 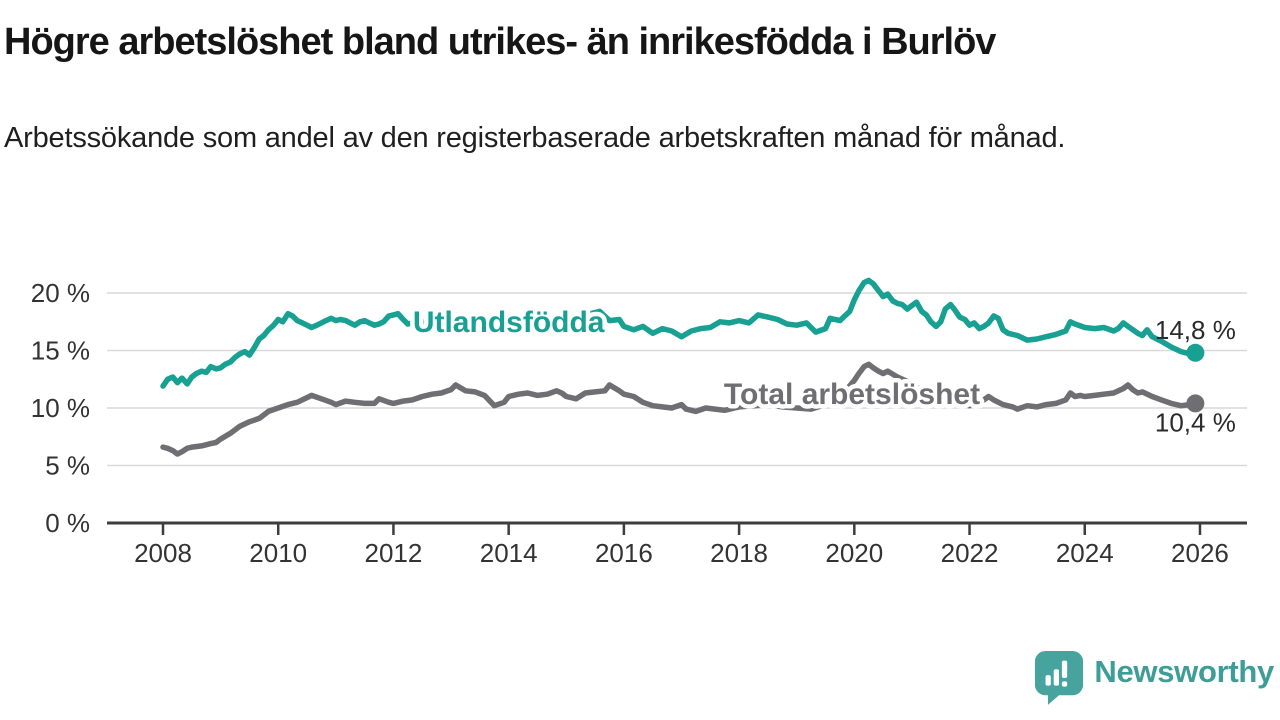 I want to click on exclamation-dot, so click(x=1065, y=684).